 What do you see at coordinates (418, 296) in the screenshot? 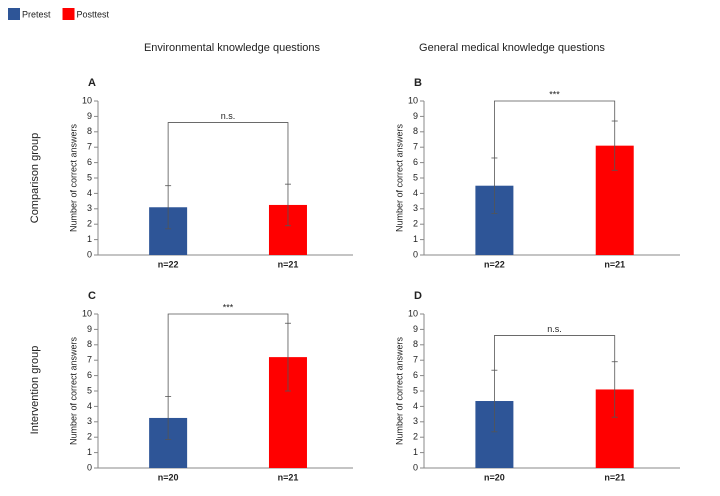
I see `panel-label: D` at bounding box center [418, 296].